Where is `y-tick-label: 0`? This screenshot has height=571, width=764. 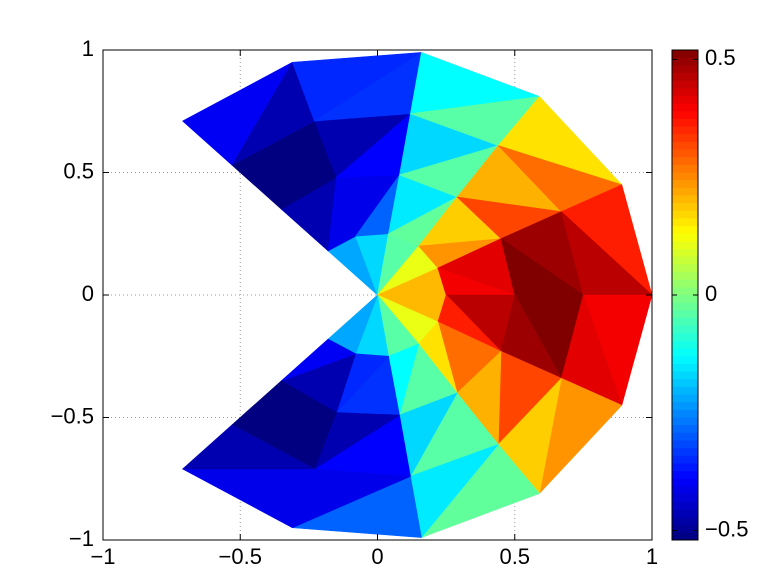
y-tick-label: 0 is located at coordinates (88, 293).